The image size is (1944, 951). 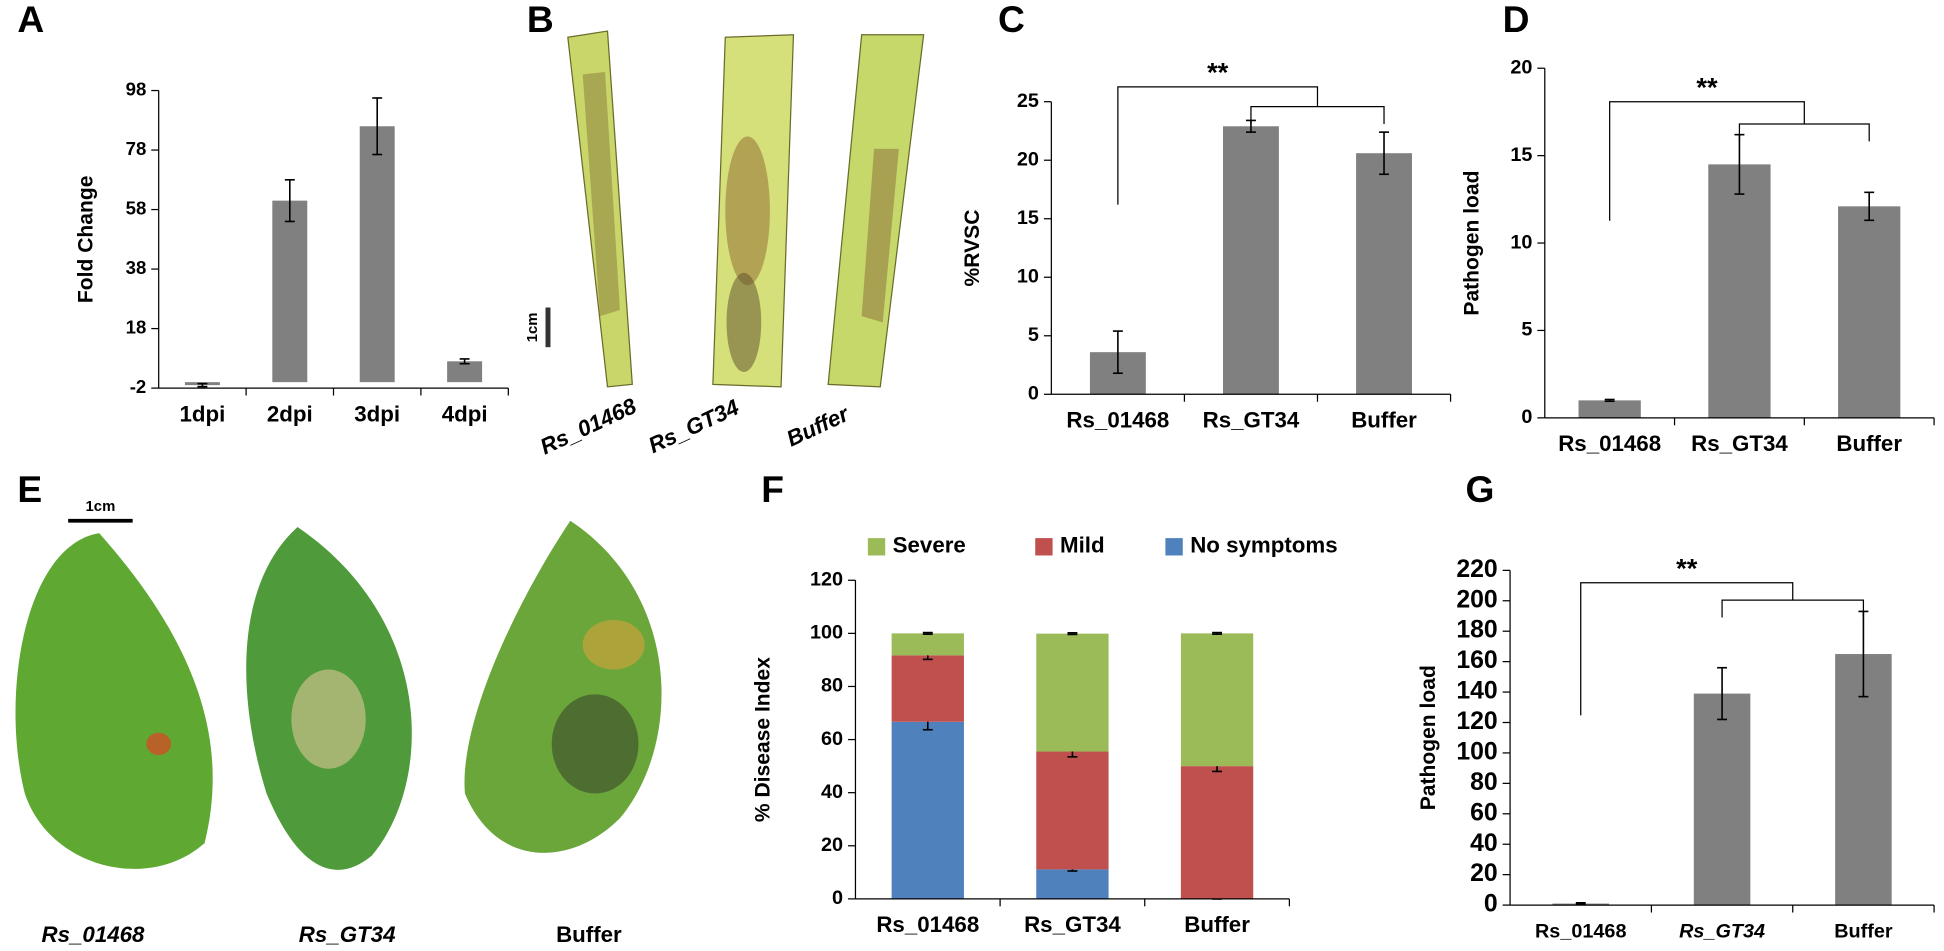 I want to click on y-tick-label: 18, so click(x=136, y=326).